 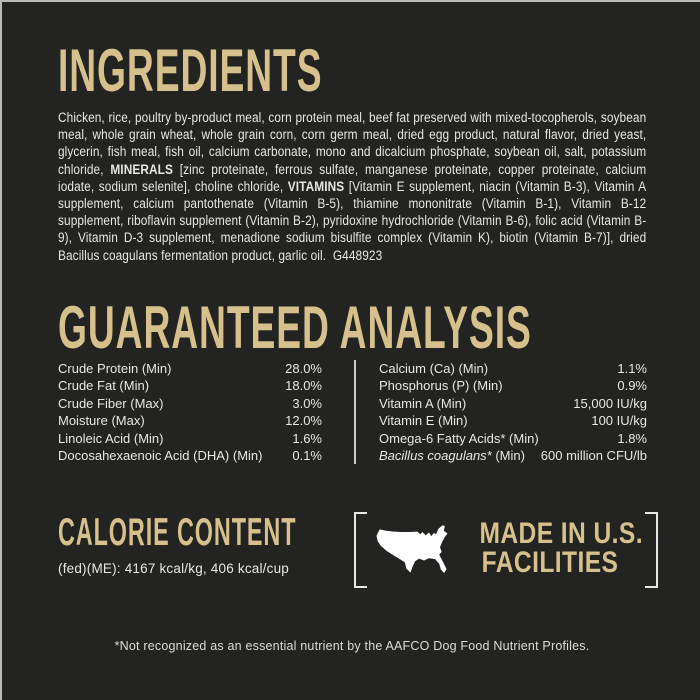 I want to click on nutrient-label: Crude Fat (Min), so click(x=104, y=386).